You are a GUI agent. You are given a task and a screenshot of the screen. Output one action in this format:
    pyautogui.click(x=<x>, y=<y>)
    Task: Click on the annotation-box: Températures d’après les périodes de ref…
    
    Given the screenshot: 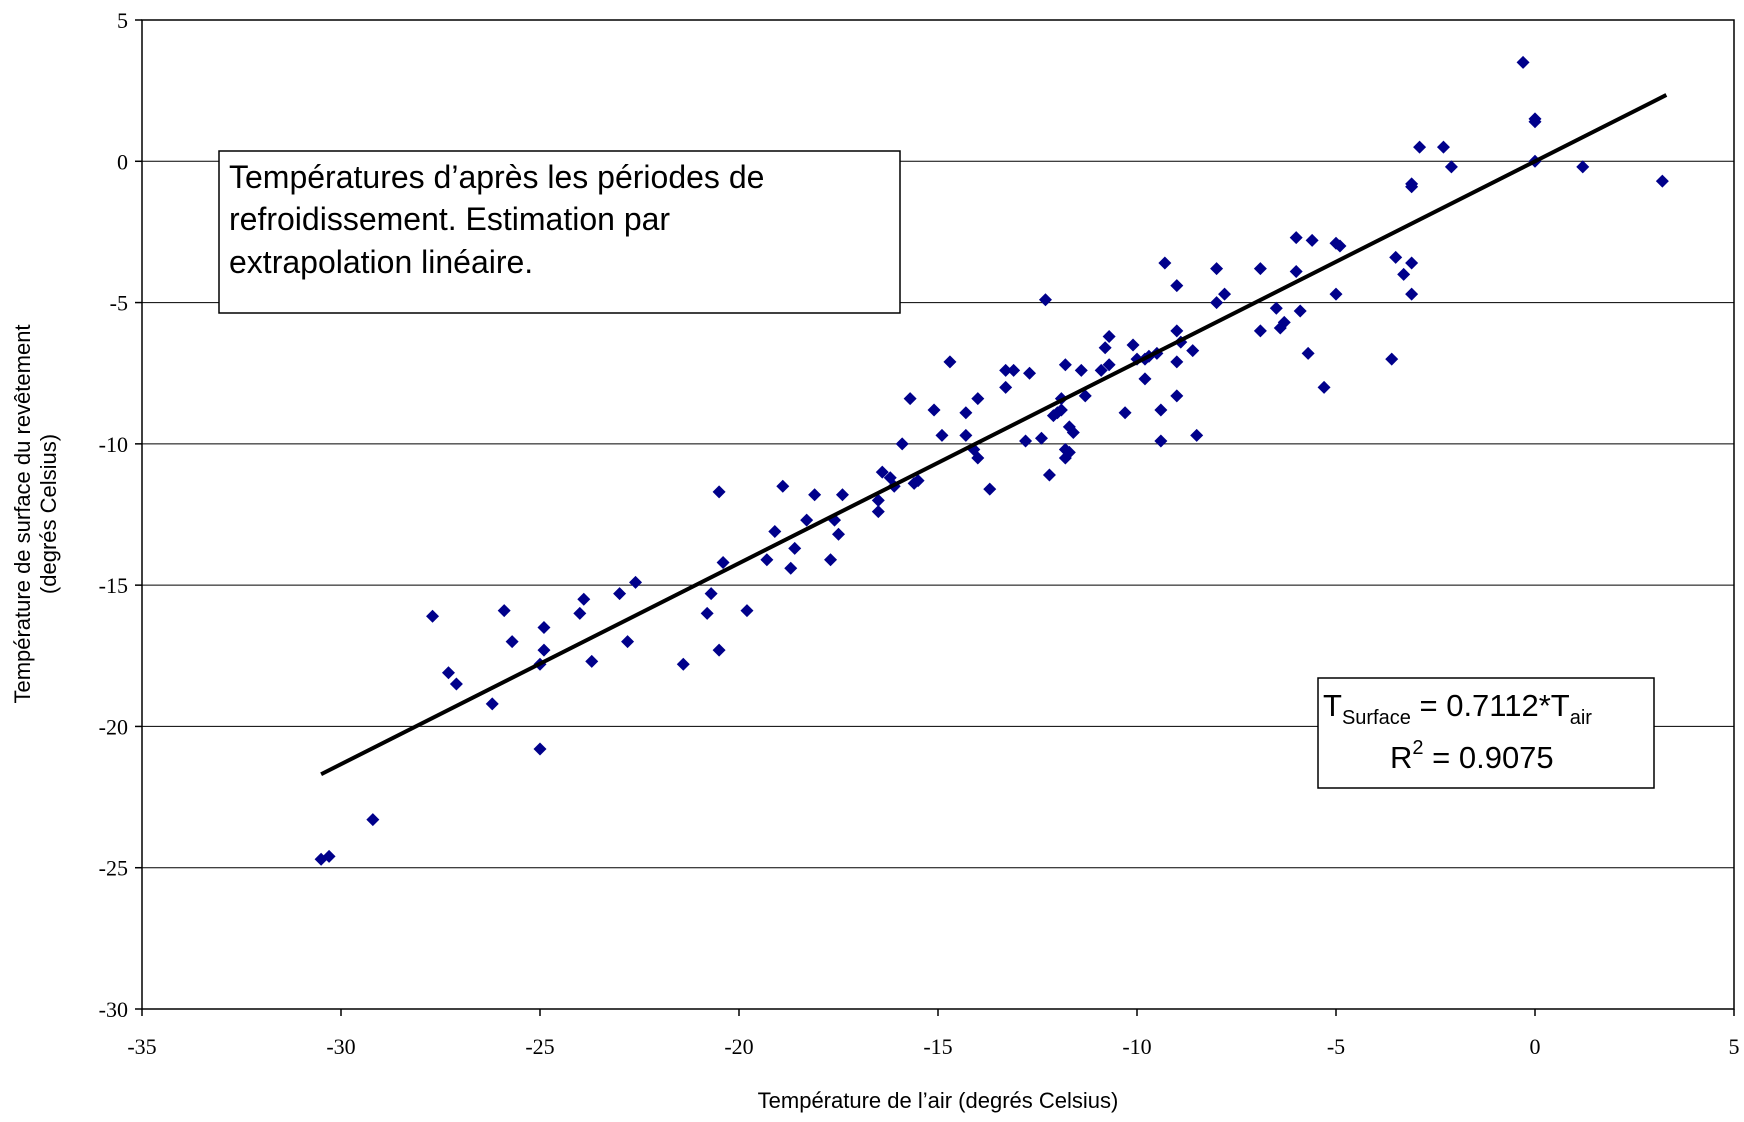 What is the action you would take?
    pyautogui.click(x=559, y=232)
    